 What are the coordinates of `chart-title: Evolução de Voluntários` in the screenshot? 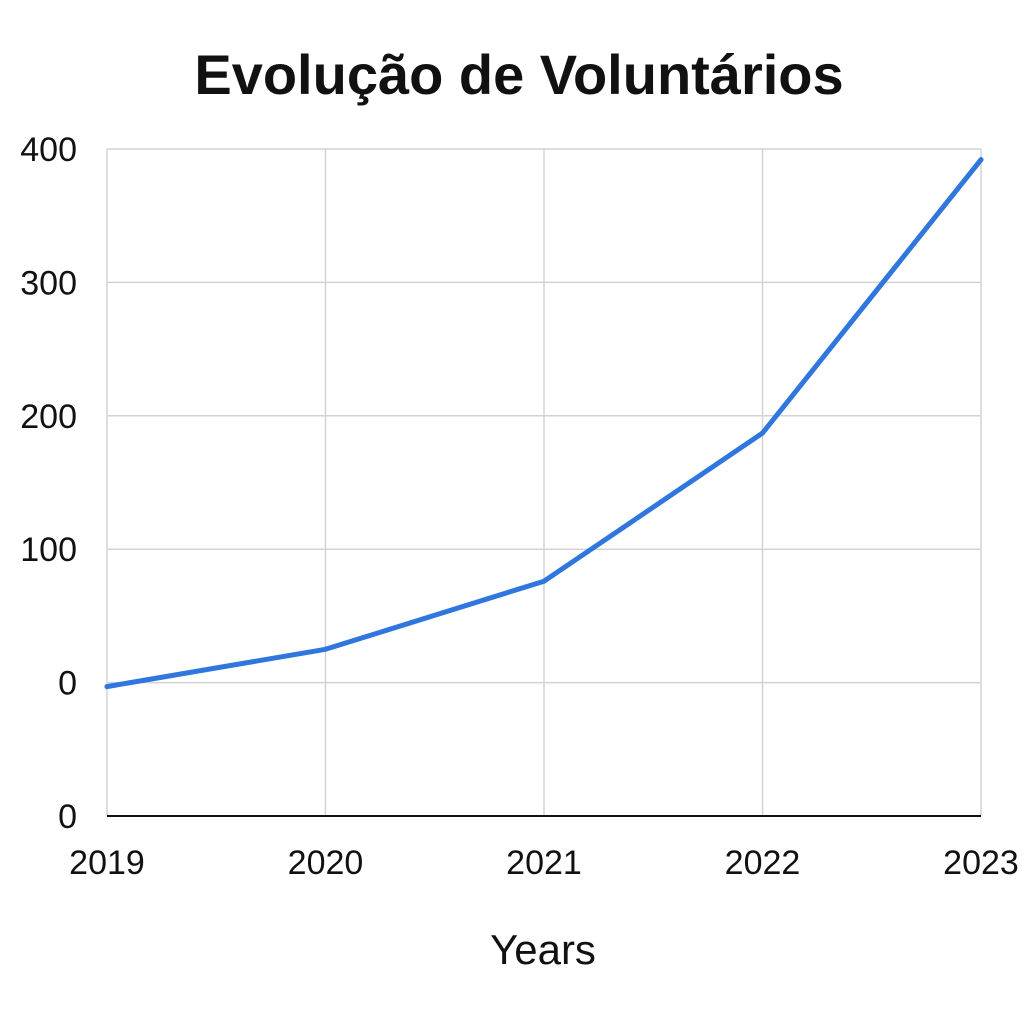 It's located at (518, 74).